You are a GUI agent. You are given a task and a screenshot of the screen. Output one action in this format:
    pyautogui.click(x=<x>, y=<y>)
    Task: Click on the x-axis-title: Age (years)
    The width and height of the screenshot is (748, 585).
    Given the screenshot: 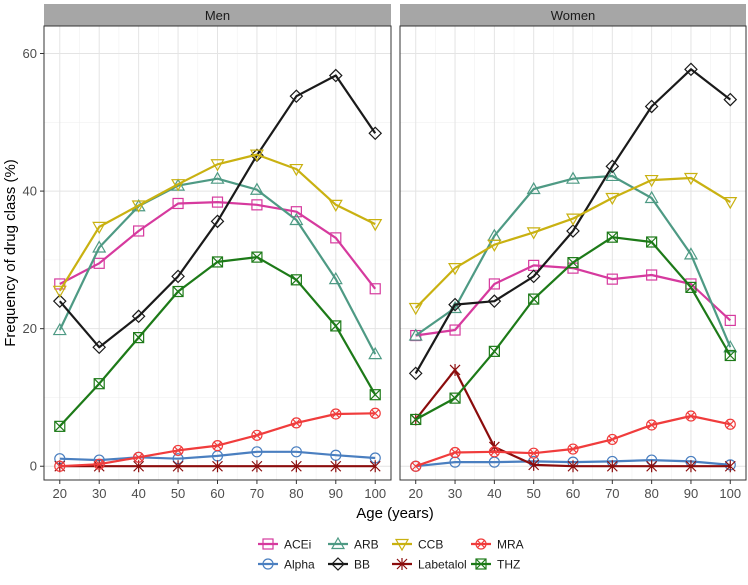 What is the action you would take?
    pyautogui.click(x=395, y=513)
    